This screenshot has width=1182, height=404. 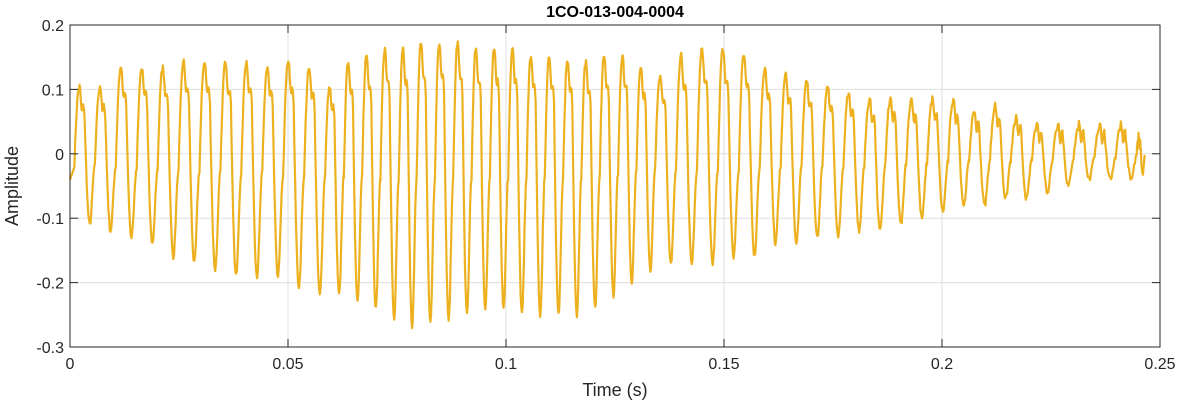 What do you see at coordinates (50, 348) in the screenshot?
I see `y-tick-label: -0.3` at bounding box center [50, 348].